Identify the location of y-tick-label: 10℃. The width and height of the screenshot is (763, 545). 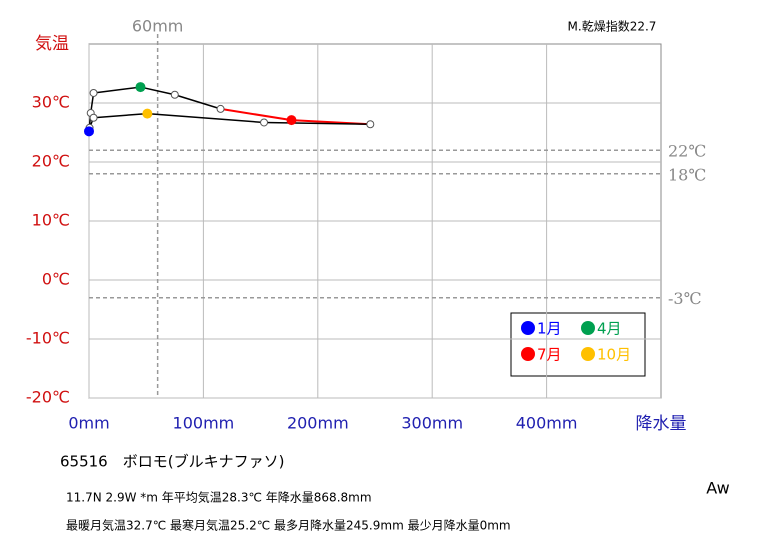
(51, 220).